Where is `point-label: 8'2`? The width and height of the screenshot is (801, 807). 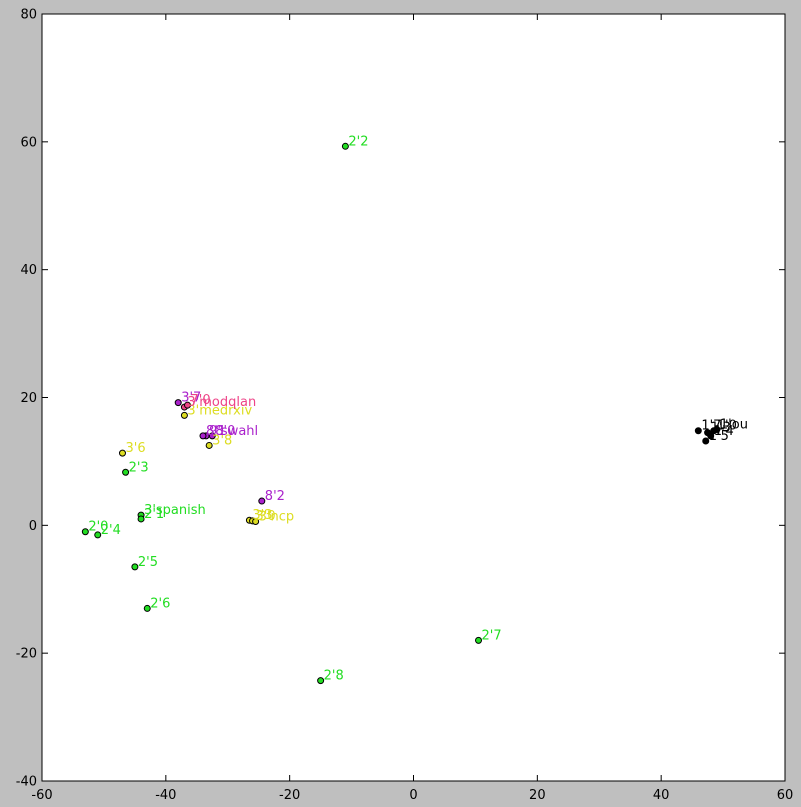
point-label: 8'2 is located at coordinates (275, 496).